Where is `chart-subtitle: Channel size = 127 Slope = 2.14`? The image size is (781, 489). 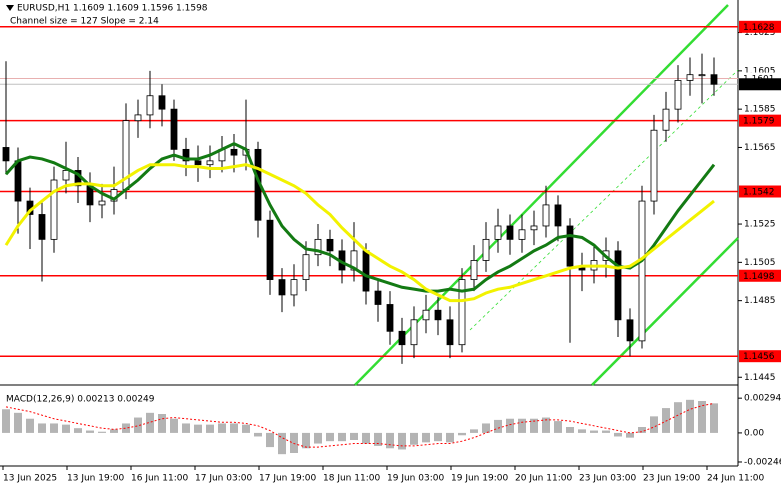 chart-subtitle: Channel size = 127 Slope = 2.14 is located at coordinates (84, 22).